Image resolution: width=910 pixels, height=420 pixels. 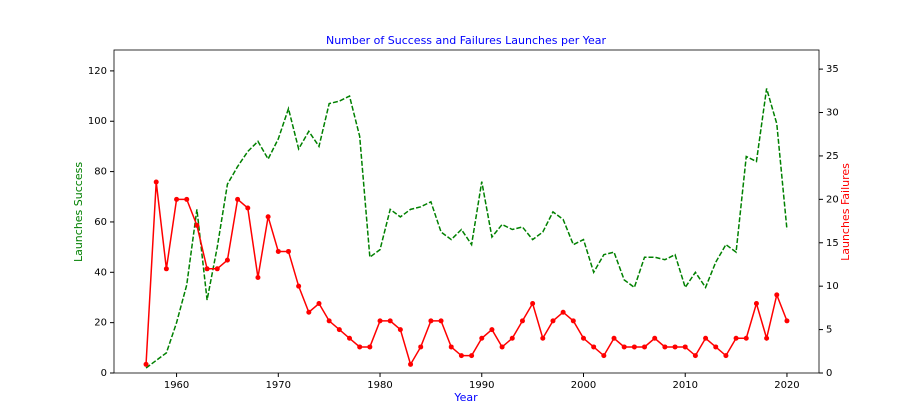 I want to click on y2-tick-label: 35, so click(x=832, y=69).